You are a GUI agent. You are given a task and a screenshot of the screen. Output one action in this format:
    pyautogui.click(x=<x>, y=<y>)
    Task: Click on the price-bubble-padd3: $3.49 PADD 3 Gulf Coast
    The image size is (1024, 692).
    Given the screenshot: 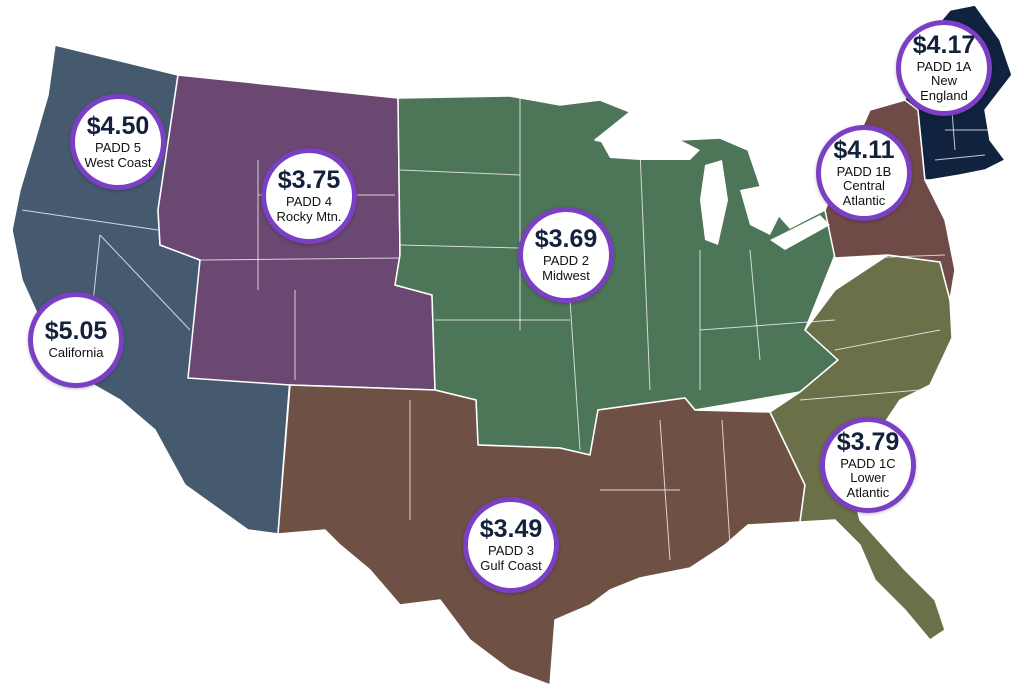 What is the action you would take?
    pyautogui.click(x=511, y=545)
    